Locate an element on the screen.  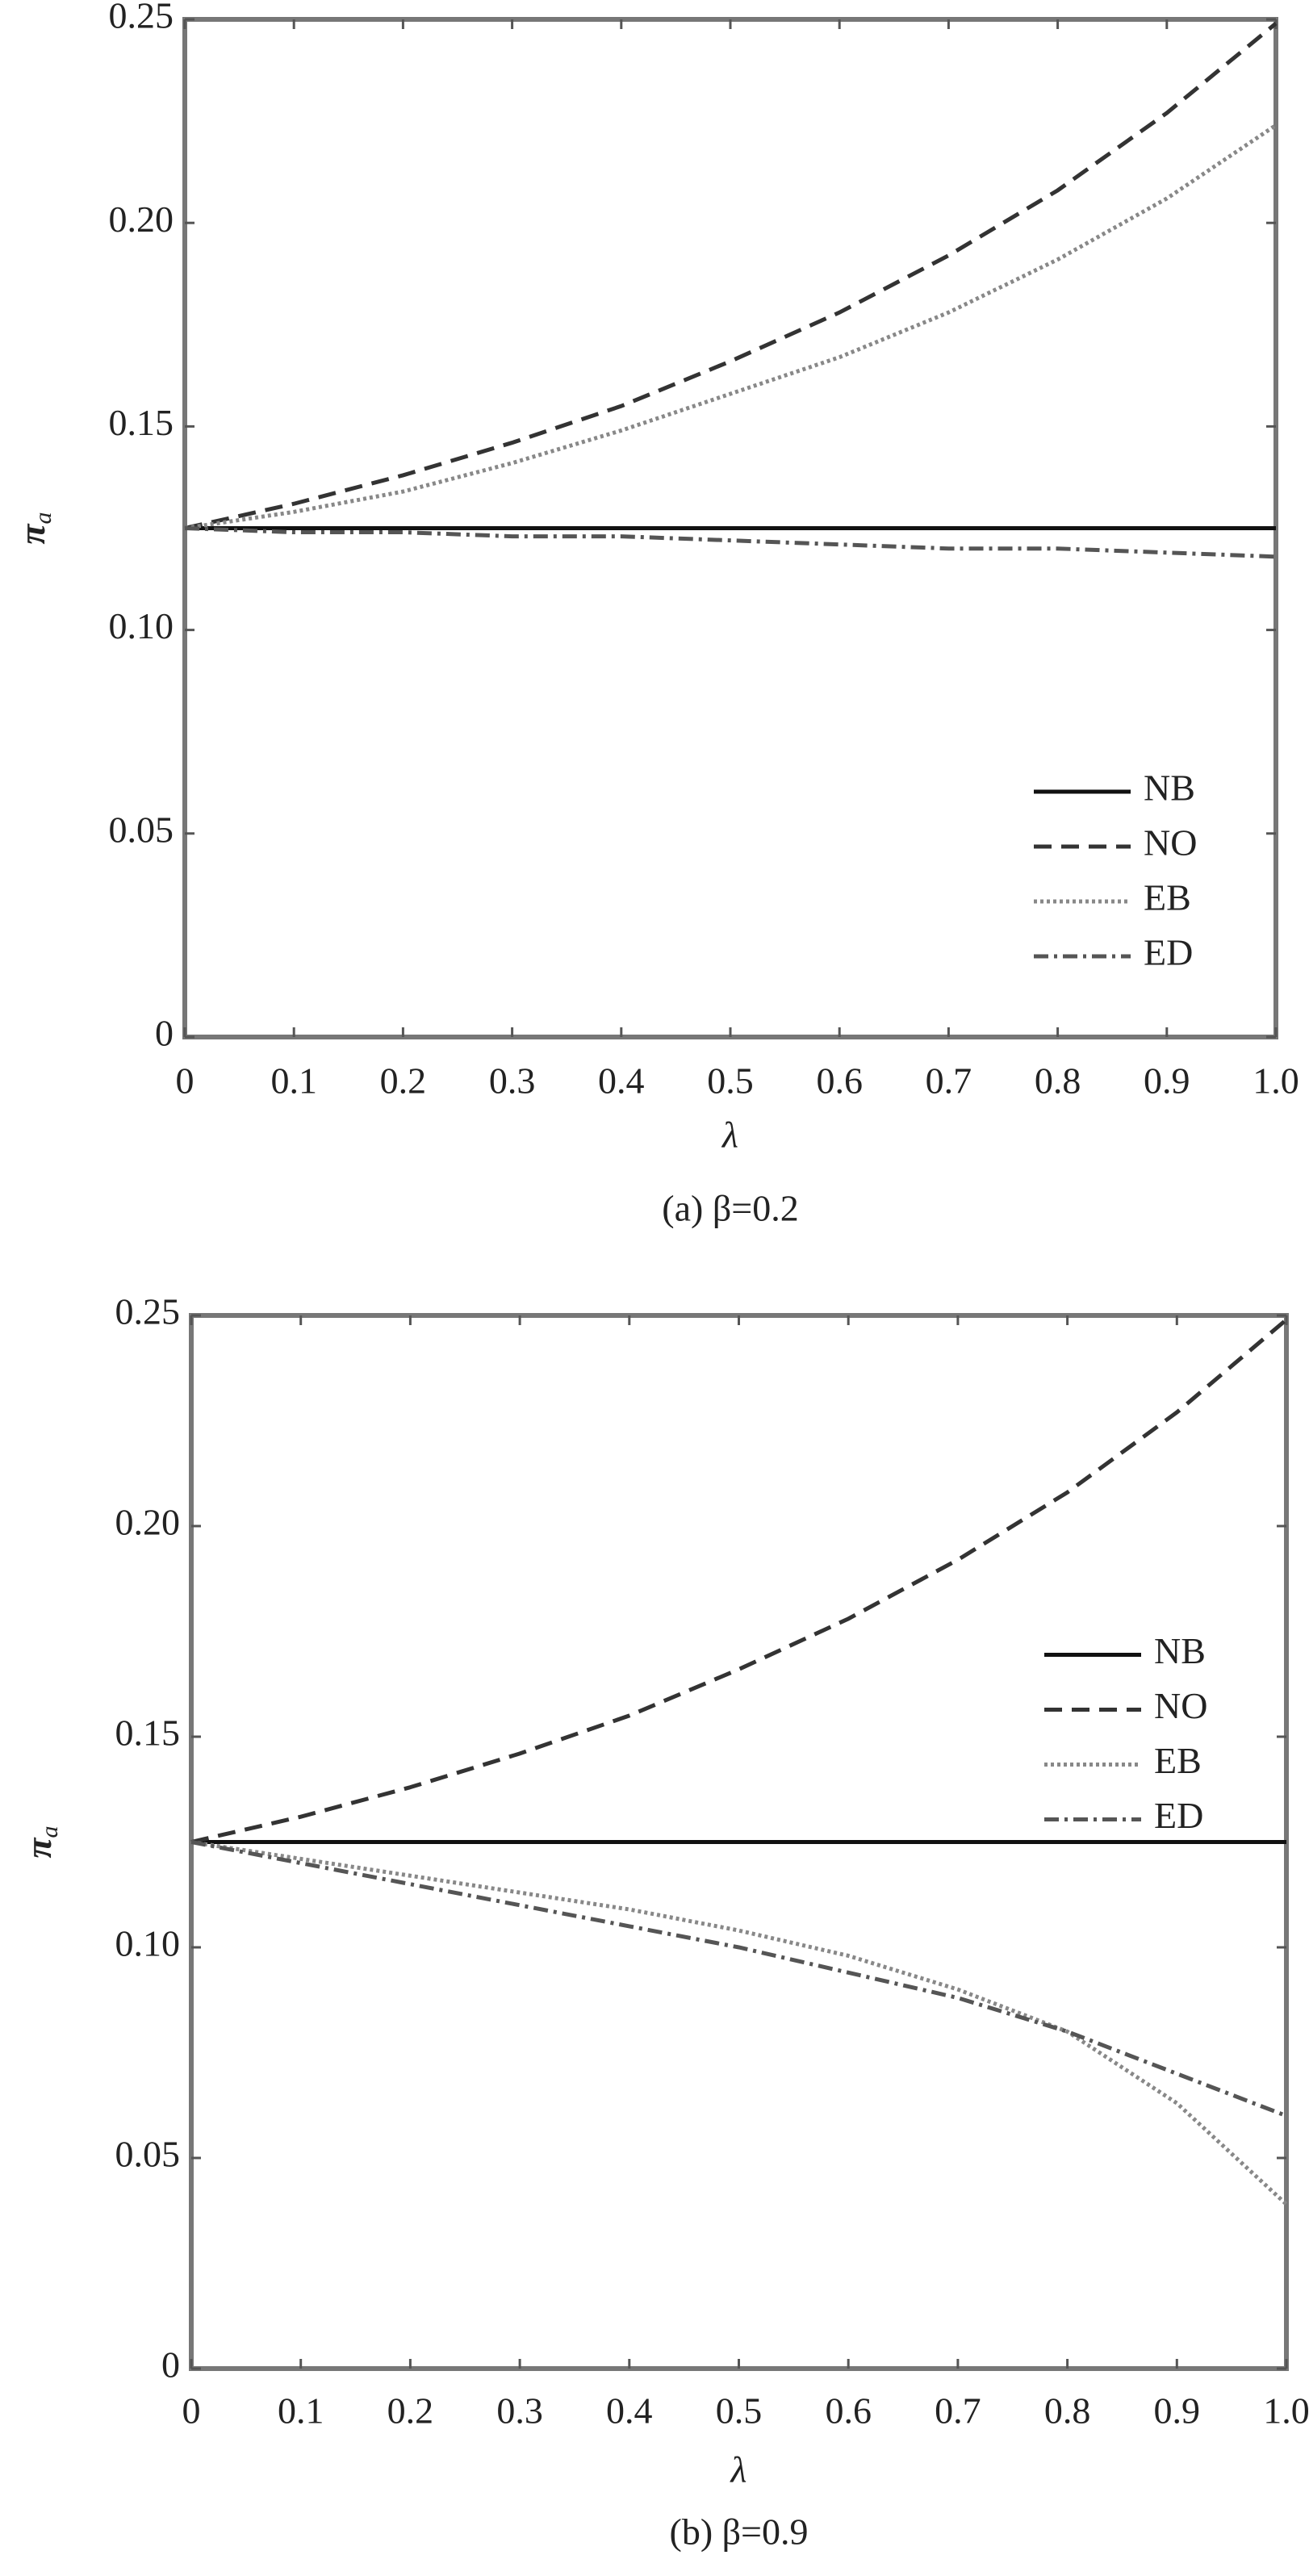
chart-caption: (b) β=0.9 is located at coordinates (740, 2532).